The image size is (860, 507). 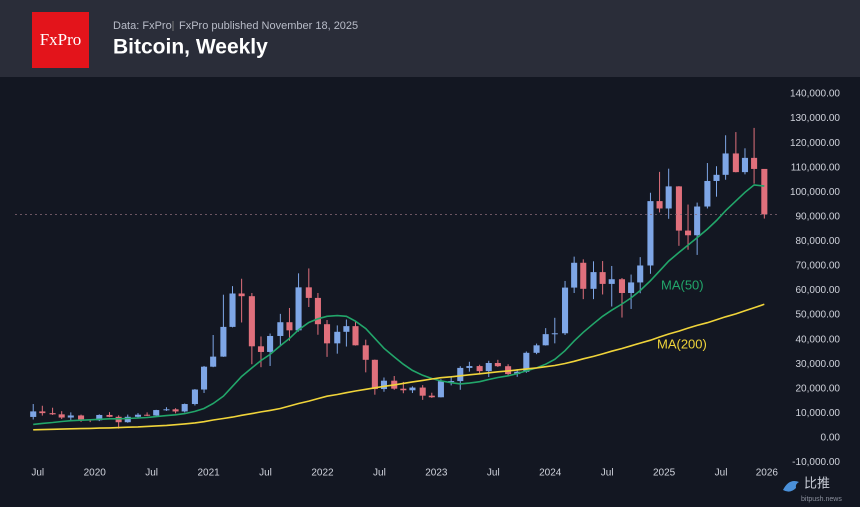 I want to click on y-tick-label: 50,000.00, so click(x=818, y=315).